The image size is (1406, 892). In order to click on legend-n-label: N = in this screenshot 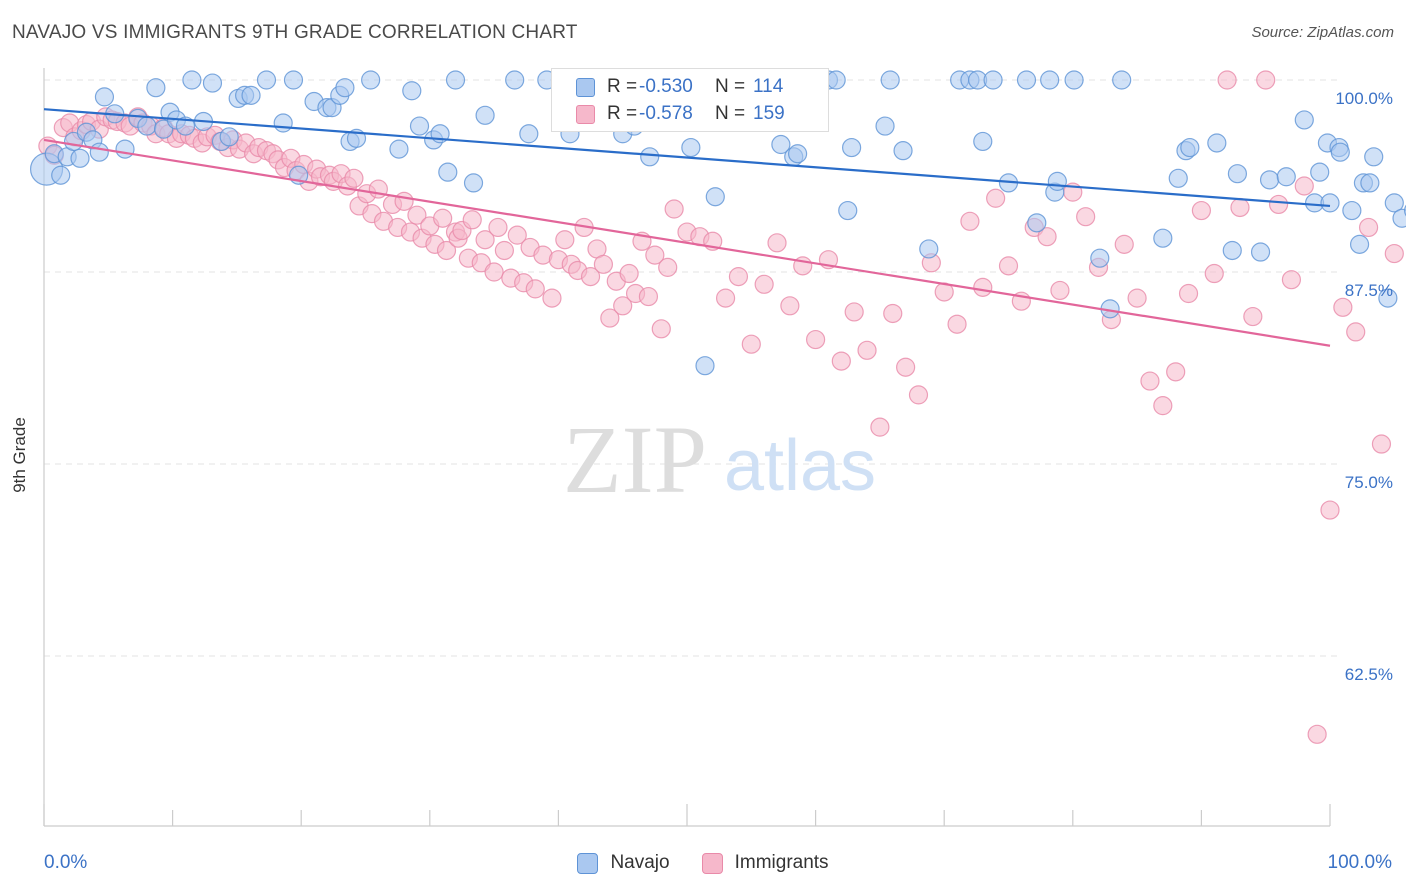, I will do `click(730, 86)`.